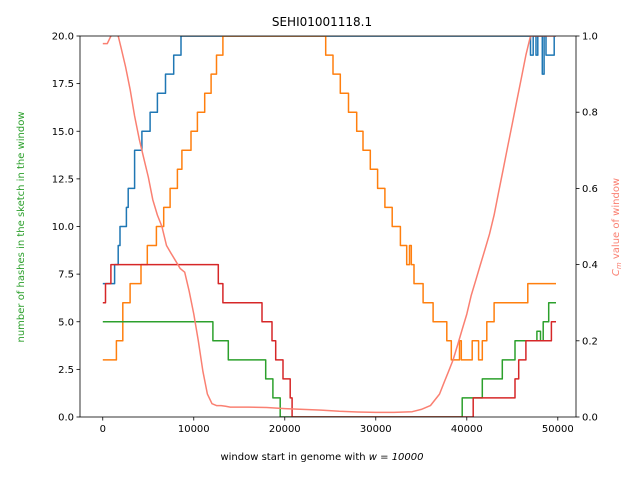 The width and height of the screenshot is (640, 480). Describe the element at coordinates (587, 228) in the screenshot. I see `y-axis-right: 0.0 0.2 0.4 0.6 0.8 1.0` at that location.